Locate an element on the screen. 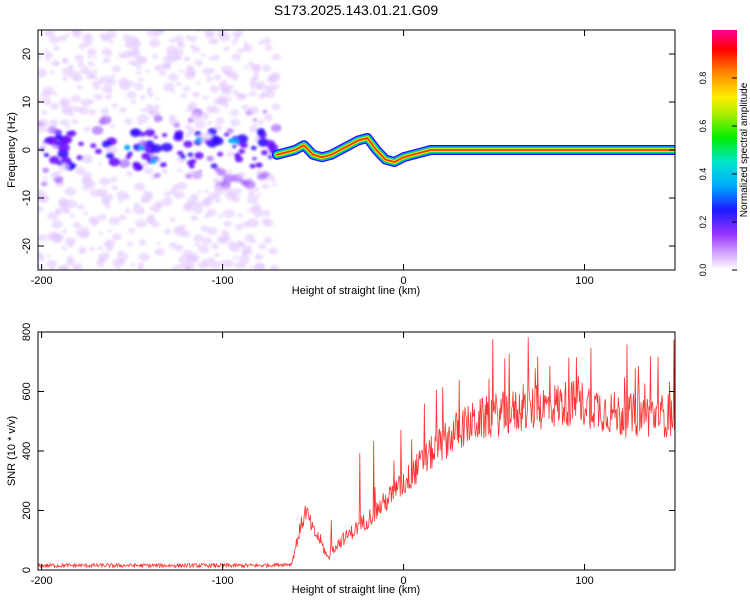 This screenshot has height=600, width=750. y-tick-label: 0 is located at coordinates (27, 150).